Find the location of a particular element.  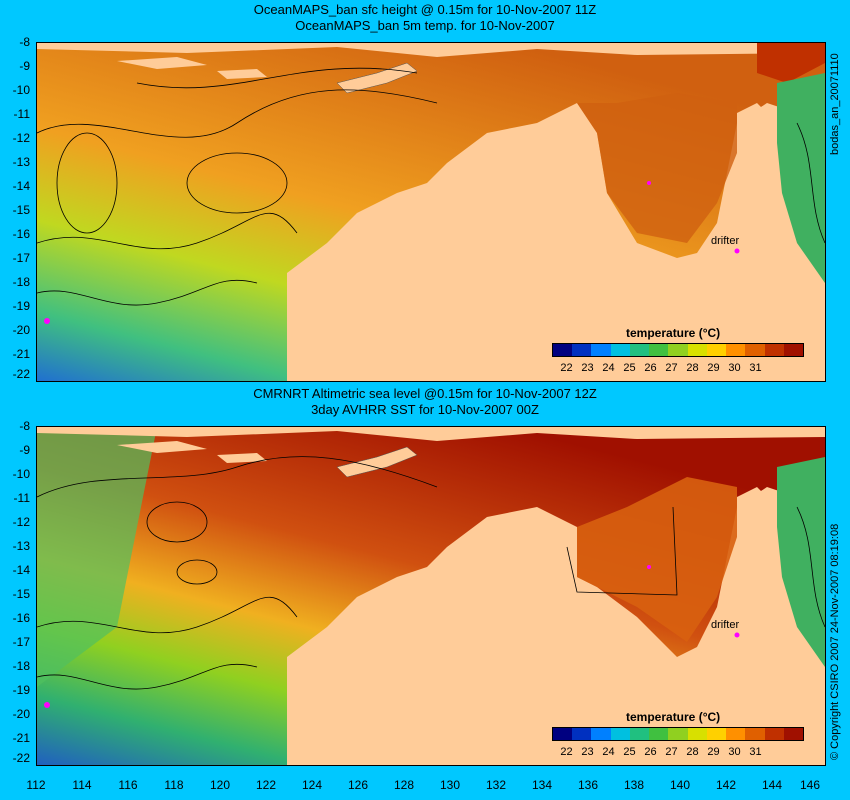

top-colorbar-ticks: 22 23 24 25 26 27 28 29 30 31 is located at coordinates (661, 368).